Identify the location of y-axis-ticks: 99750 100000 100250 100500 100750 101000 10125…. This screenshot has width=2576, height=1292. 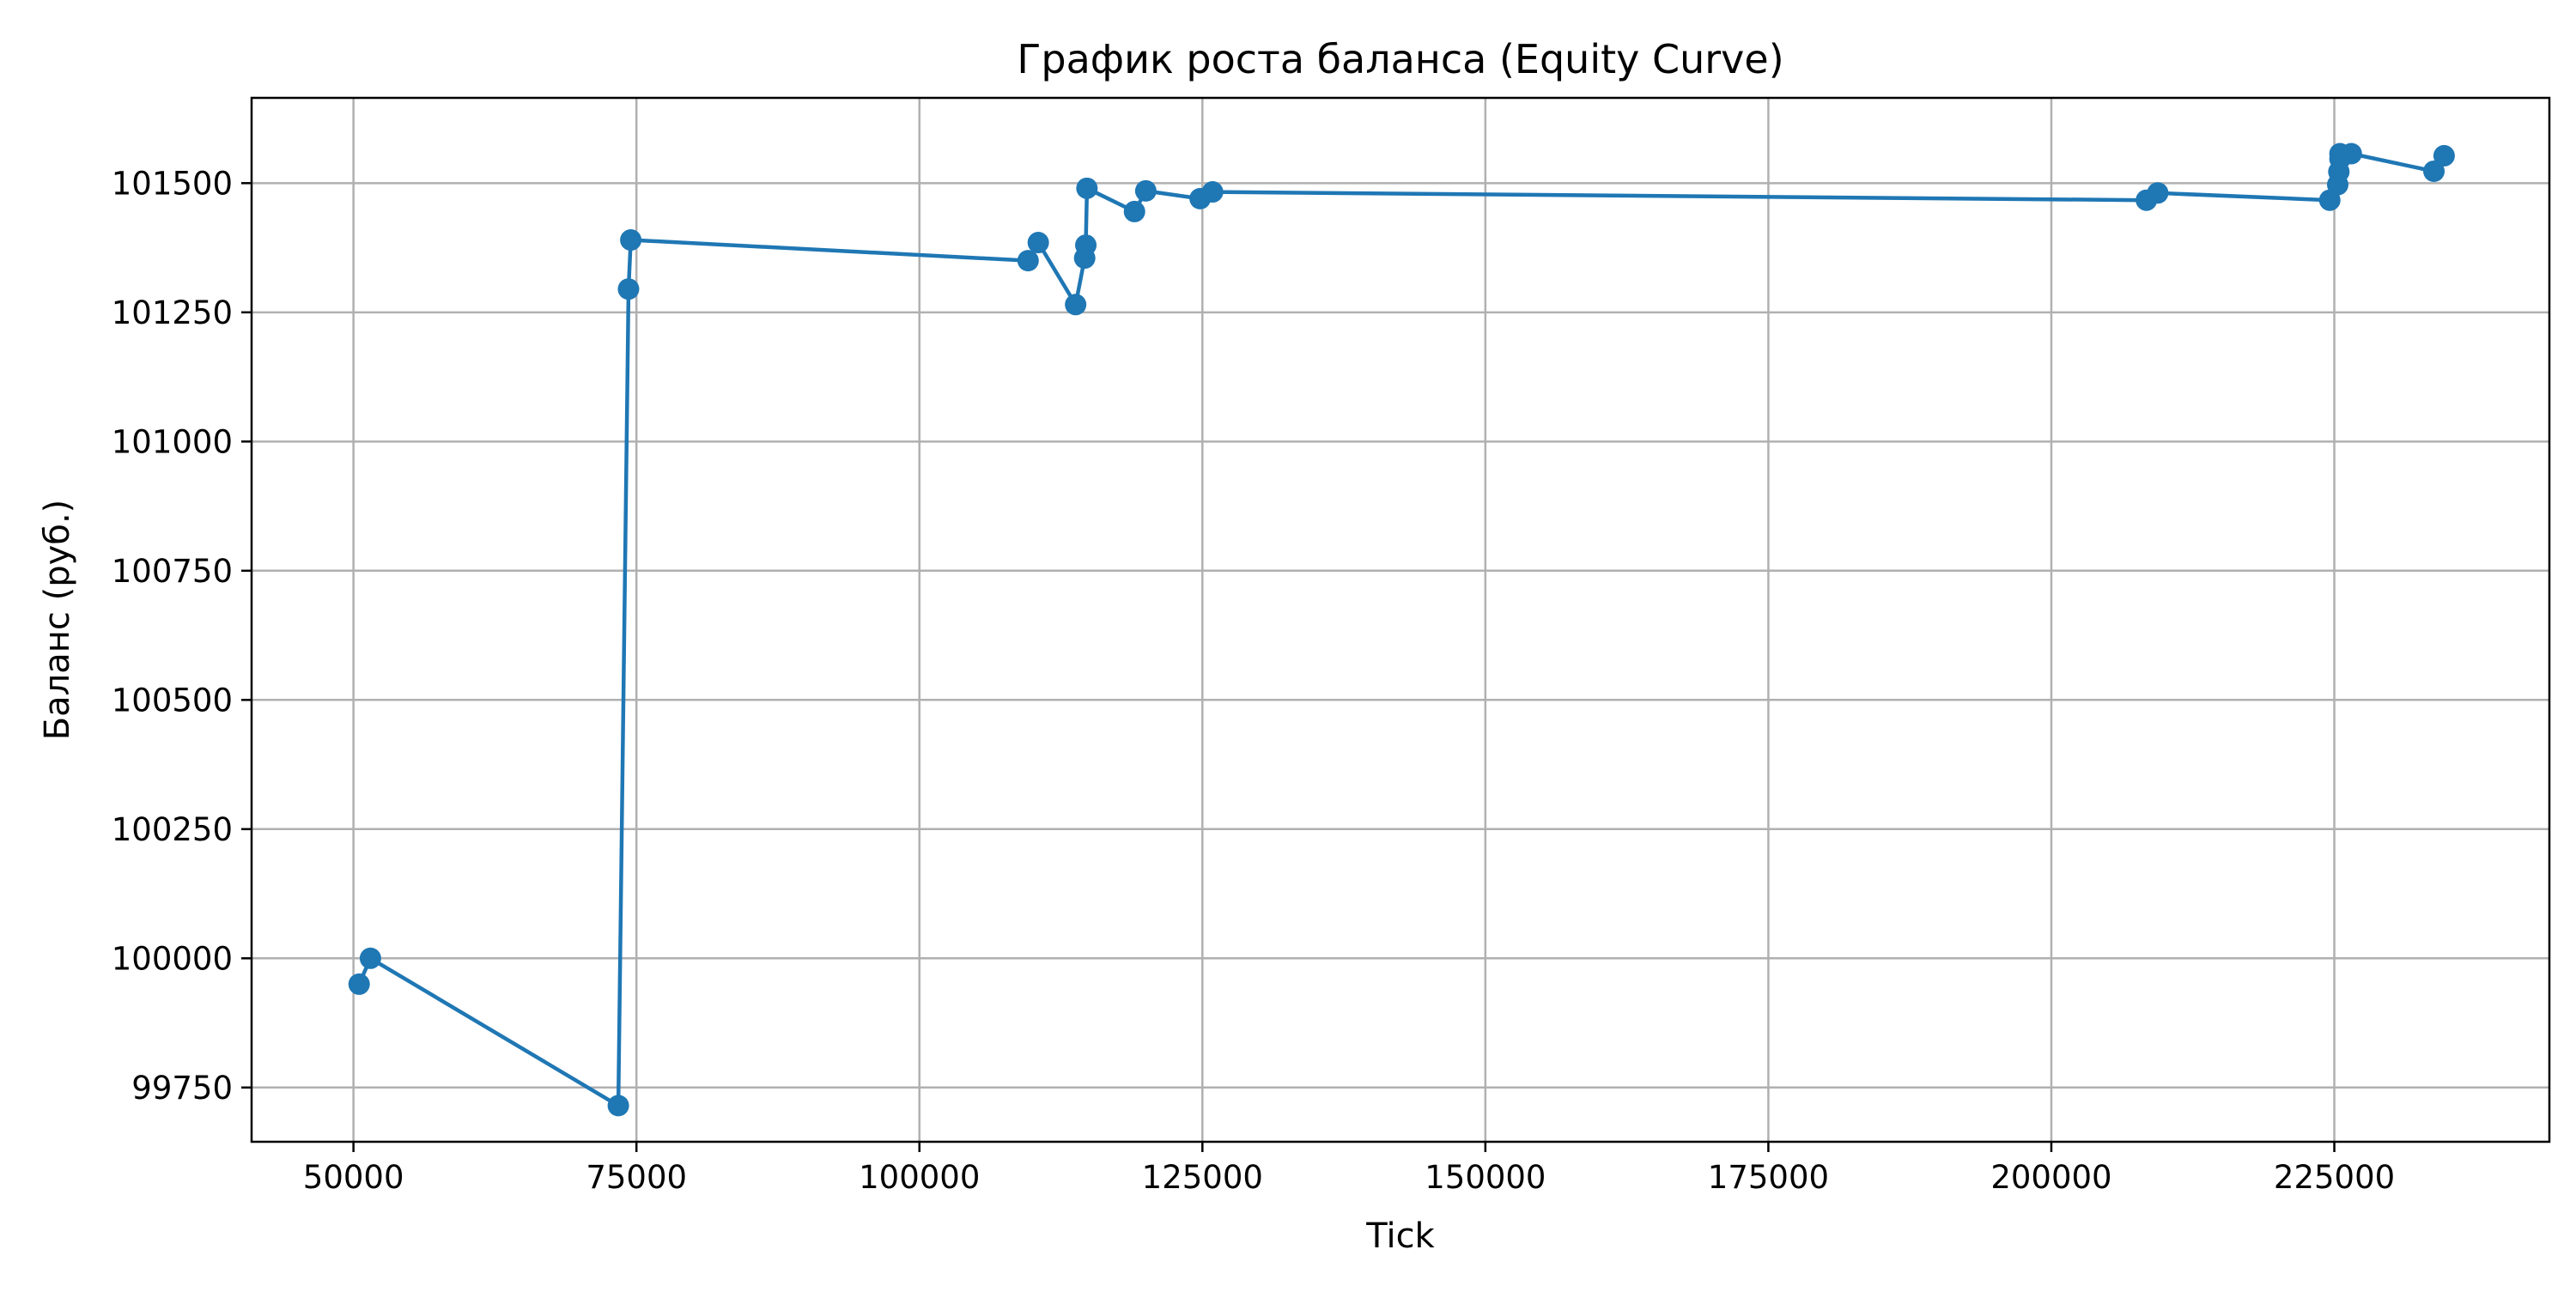
(182, 636).